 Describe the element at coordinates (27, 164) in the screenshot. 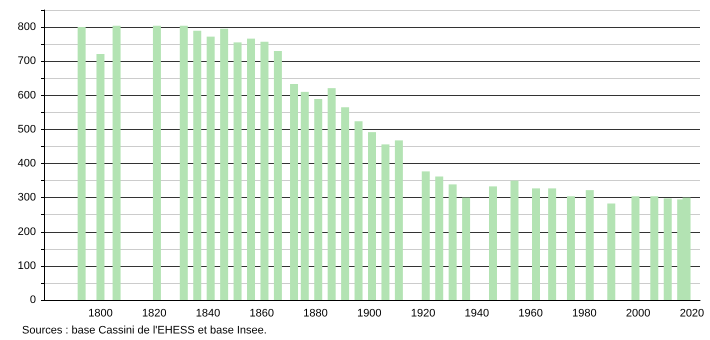

I see `y-tick-label: 400` at that location.